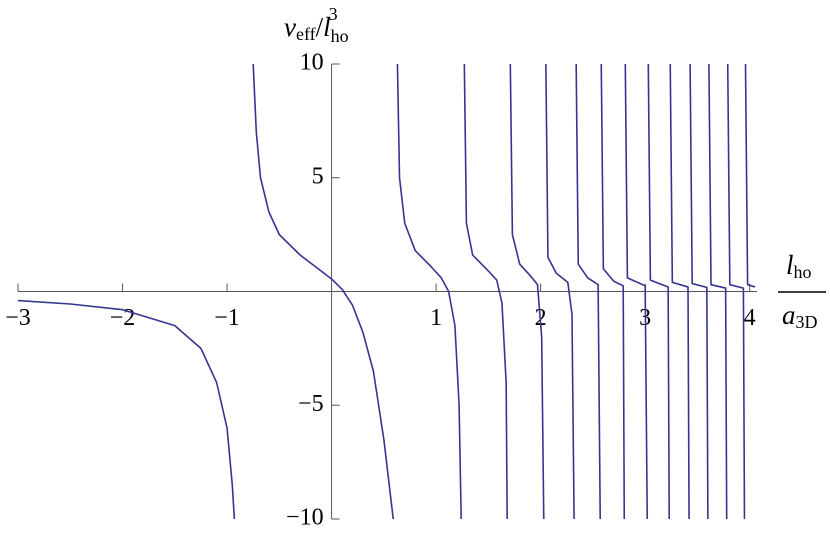  What do you see at coordinates (790, 265) in the screenshot?
I see `x-label-part: l` at bounding box center [790, 265].